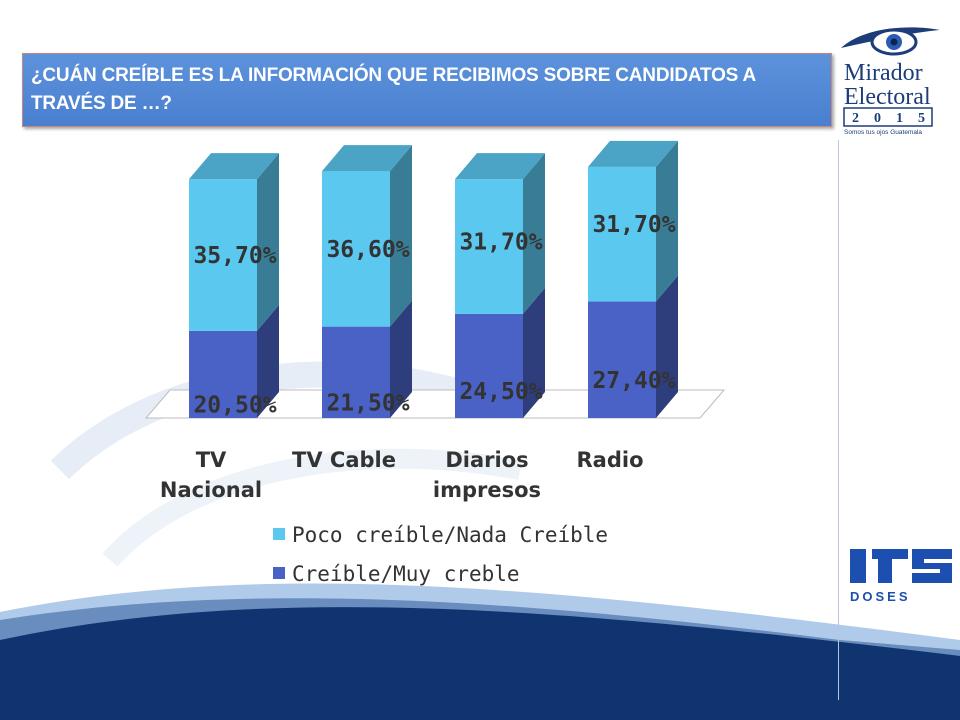 This screenshot has height=720, width=960. I want to click on svg-text: 0, so click(877, 118).